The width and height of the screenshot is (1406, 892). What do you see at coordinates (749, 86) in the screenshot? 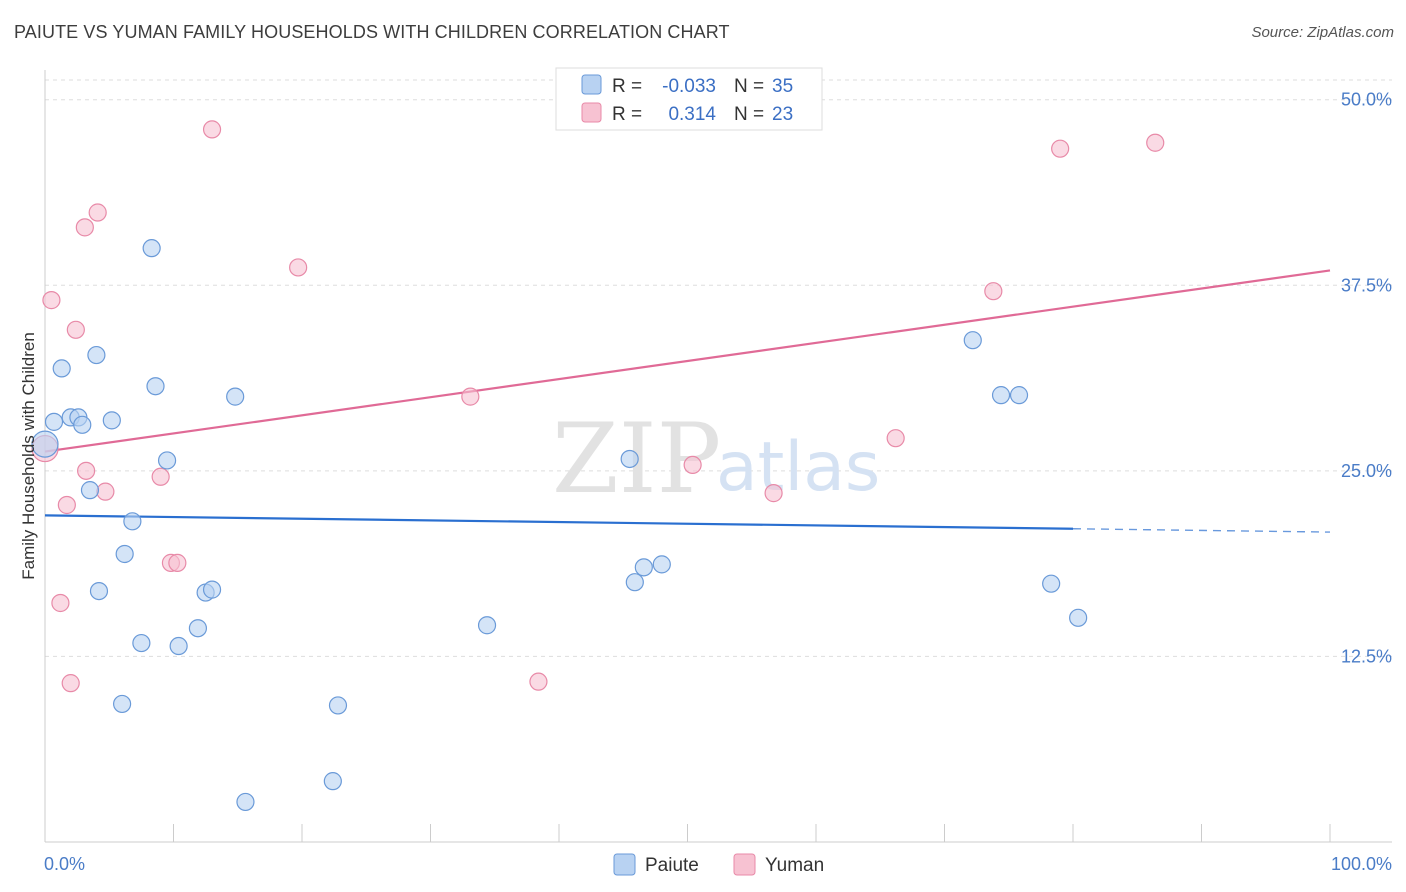
I see `legend-n-label-paiute: N =` at bounding box center [749, 86].